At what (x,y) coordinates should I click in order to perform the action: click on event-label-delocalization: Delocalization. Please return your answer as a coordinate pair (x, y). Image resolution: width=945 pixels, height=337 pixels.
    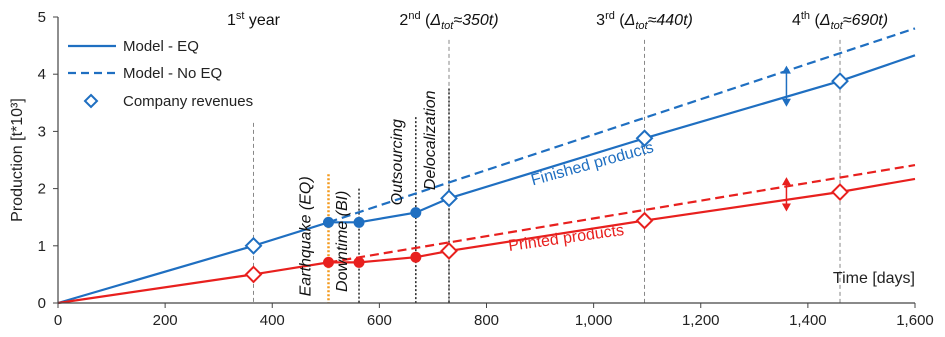
    Looking at the image, I should click on (430, 140).